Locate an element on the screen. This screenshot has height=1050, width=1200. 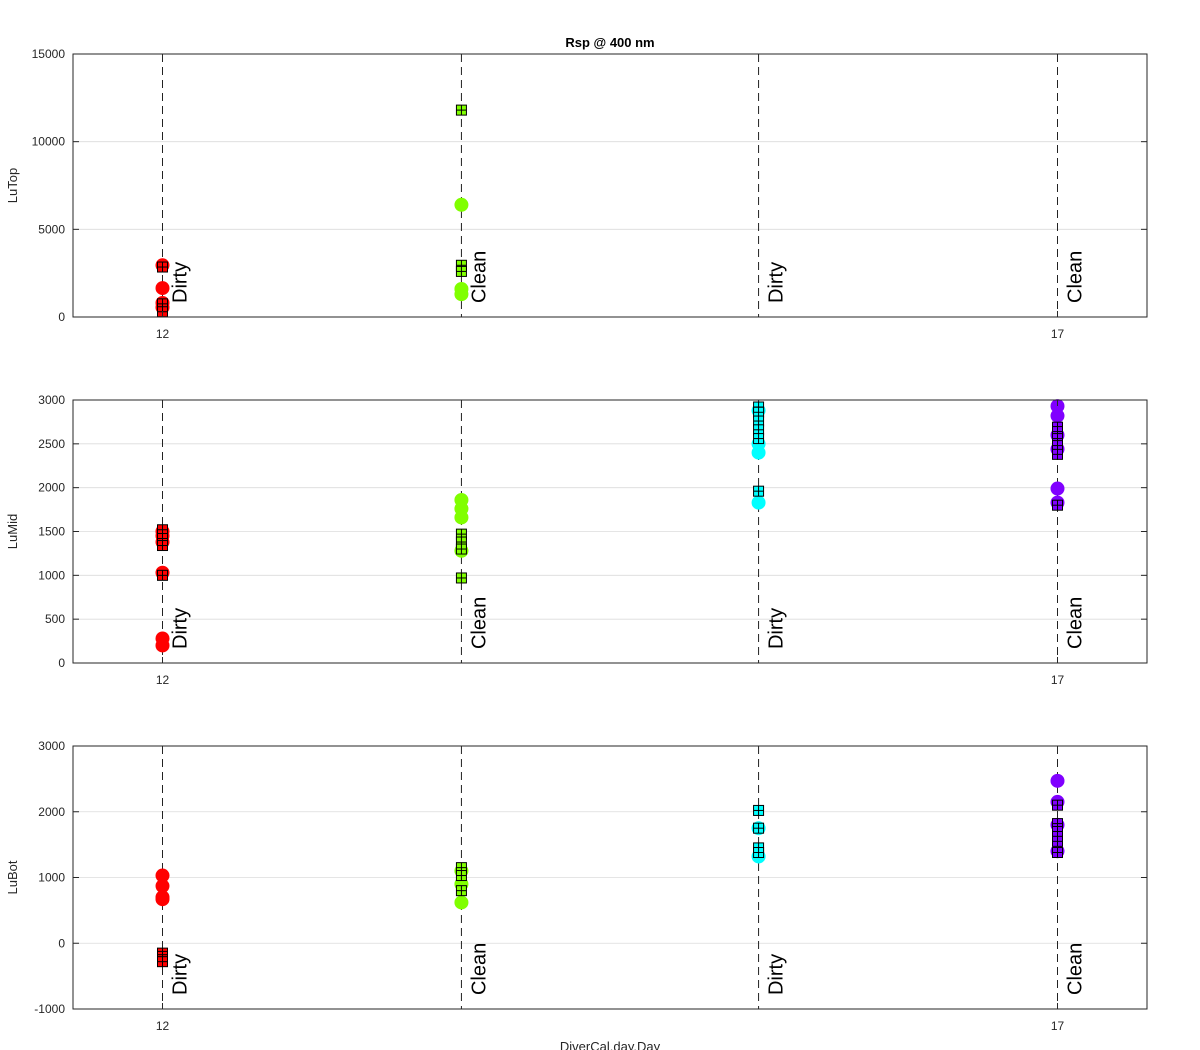
y-tick-label: -1000 is located at coordinates (49, 1009).